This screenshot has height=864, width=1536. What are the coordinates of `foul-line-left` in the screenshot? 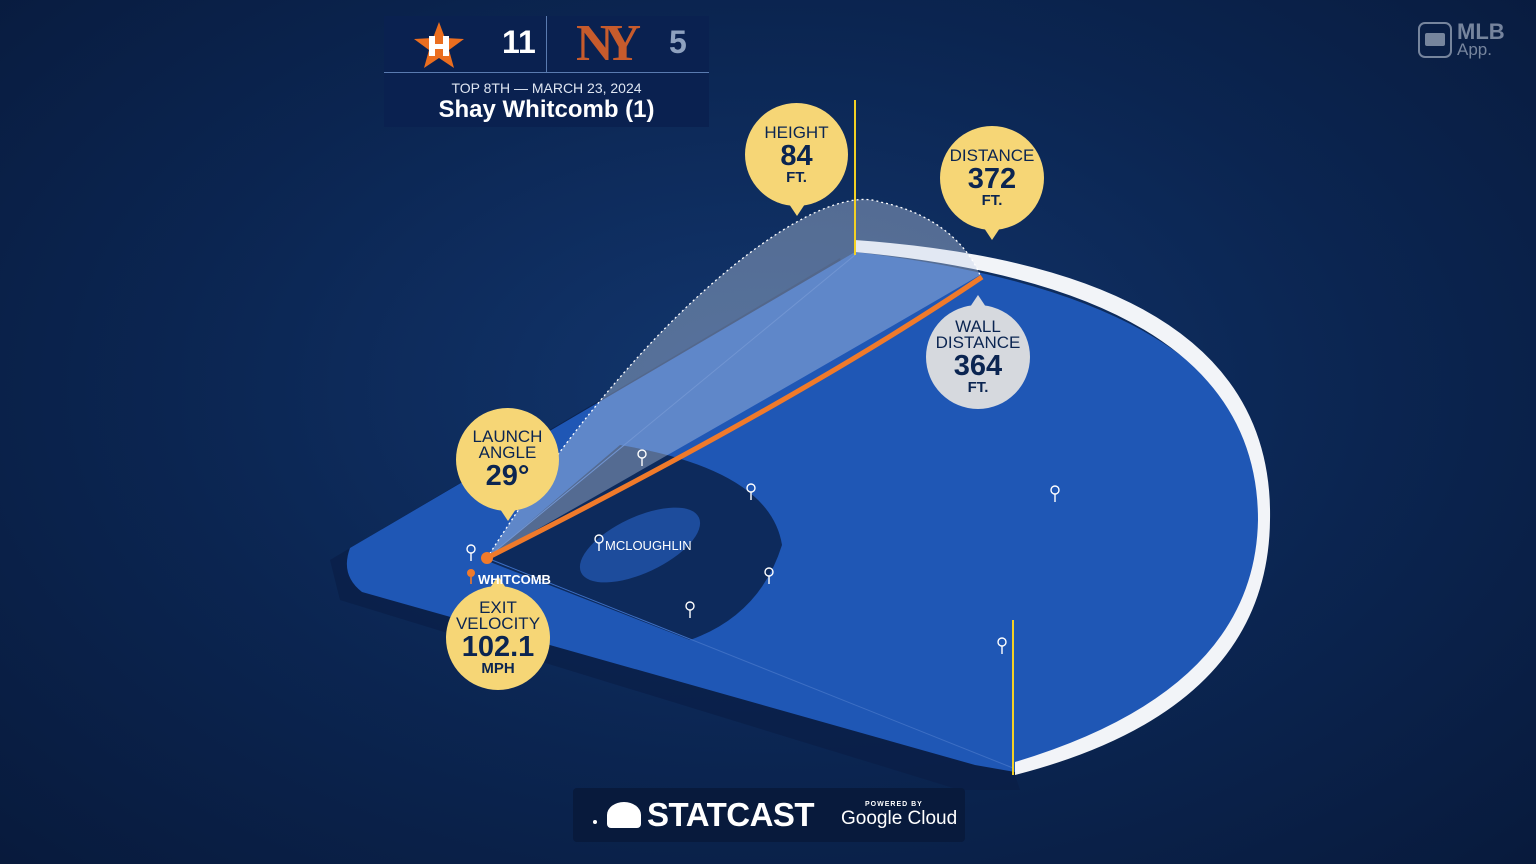 It's located at (671, 406).